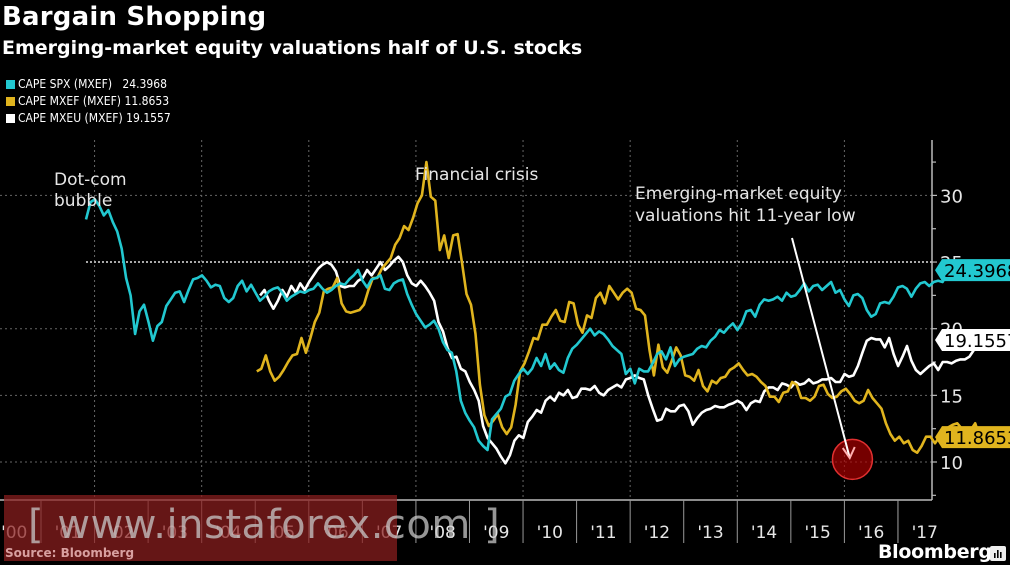 The height and width of the screenshot is (565, 1010). Describe the element at coordinates (817, 533) in the screenshot. I see `x-tick-label: '15` at that location.